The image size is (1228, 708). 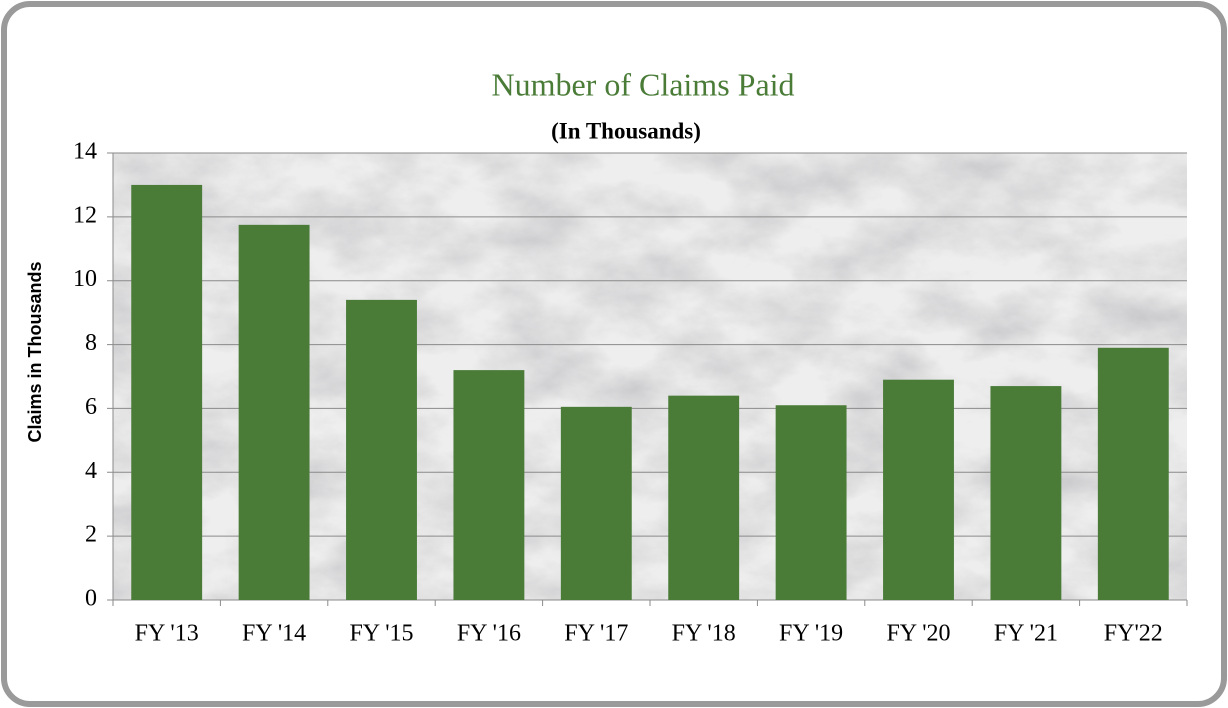 What do you see at coordinates (1133, 634) in the screenshot?
I see `x-tick-label: FY'22` at bounding box center [1133, 634].